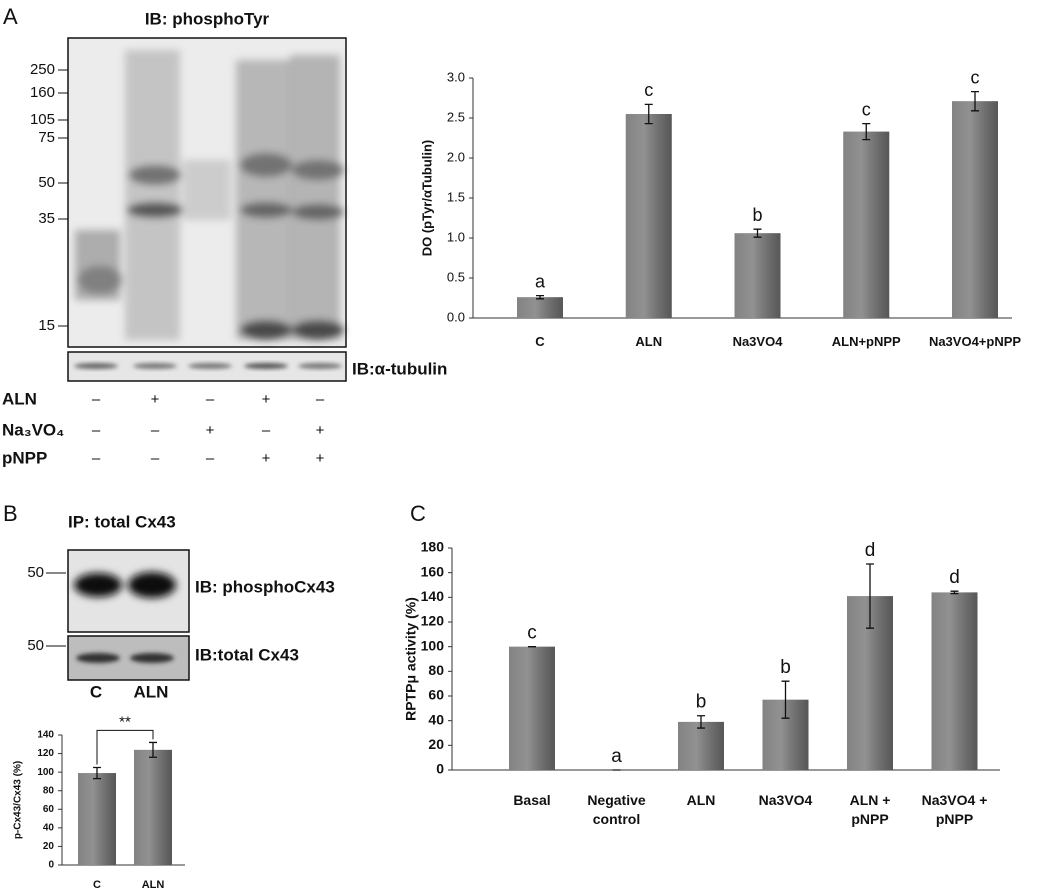 This screenshot has height=894, width=1050. I want to click on y-tick-label: 160, so click(433, 571).